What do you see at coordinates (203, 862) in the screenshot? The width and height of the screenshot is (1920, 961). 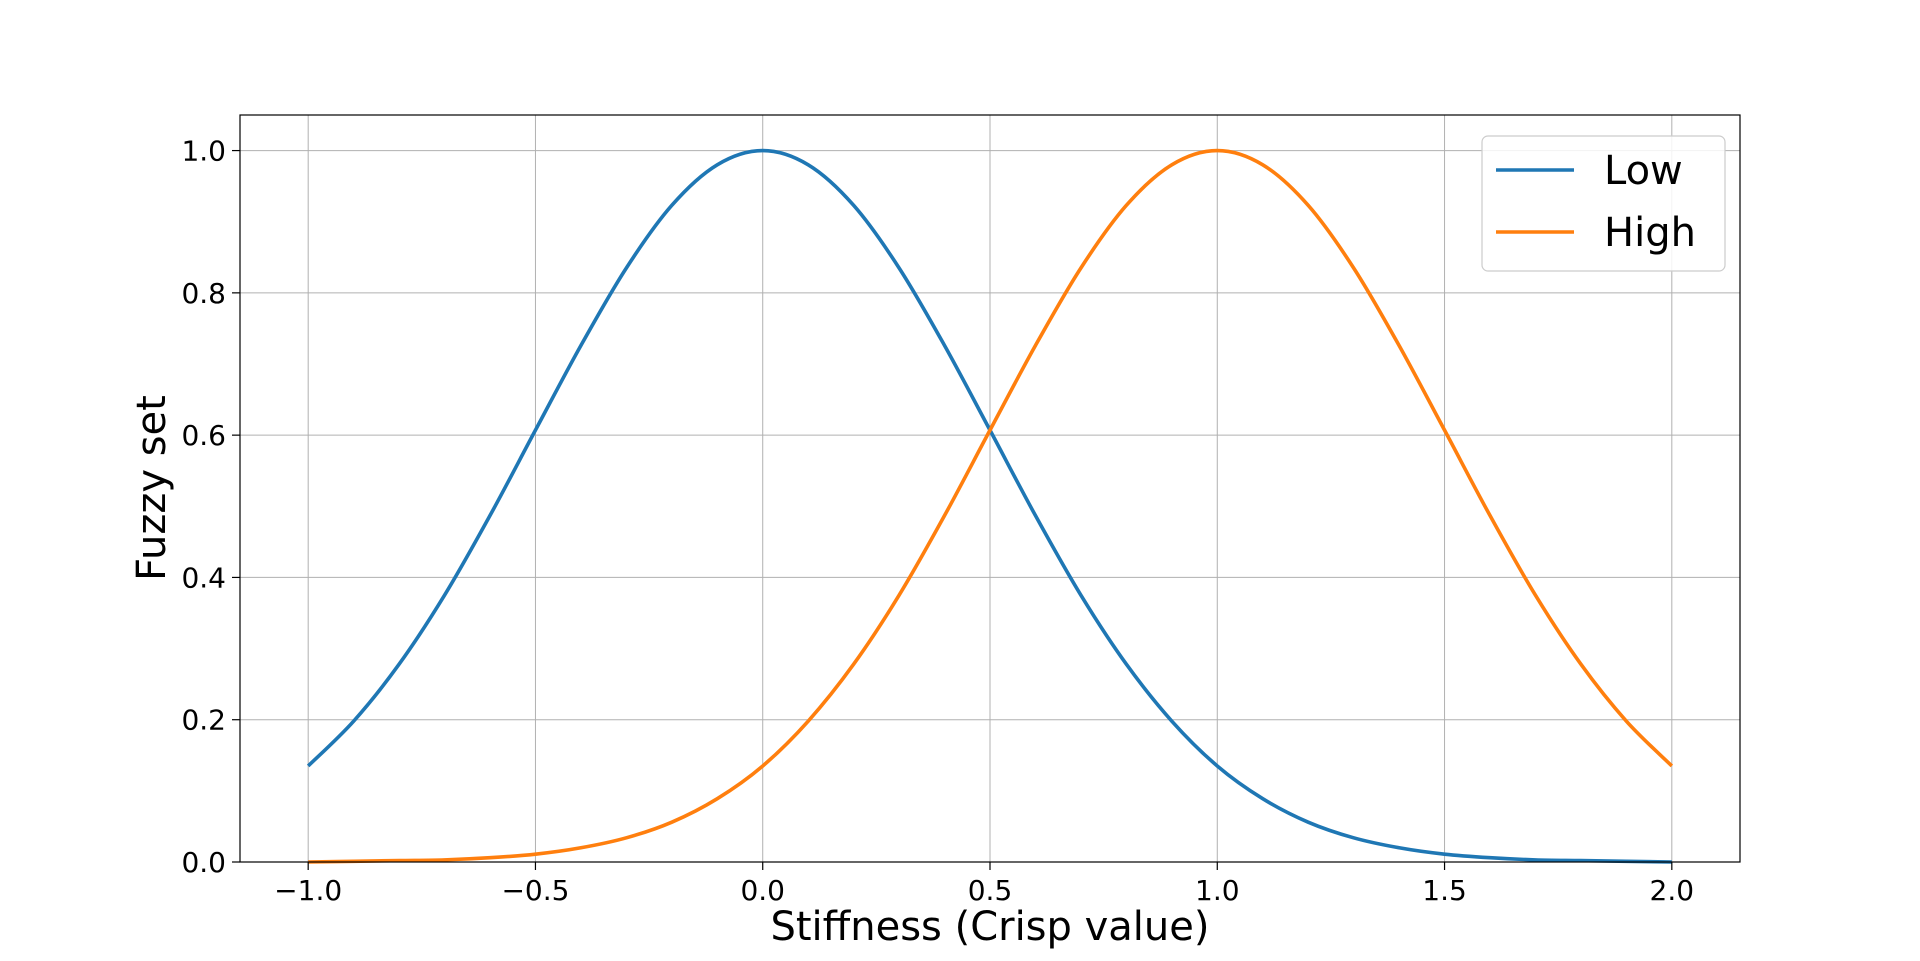 I see `y-tick-label: 0.0` at bounding box center [203, 862].